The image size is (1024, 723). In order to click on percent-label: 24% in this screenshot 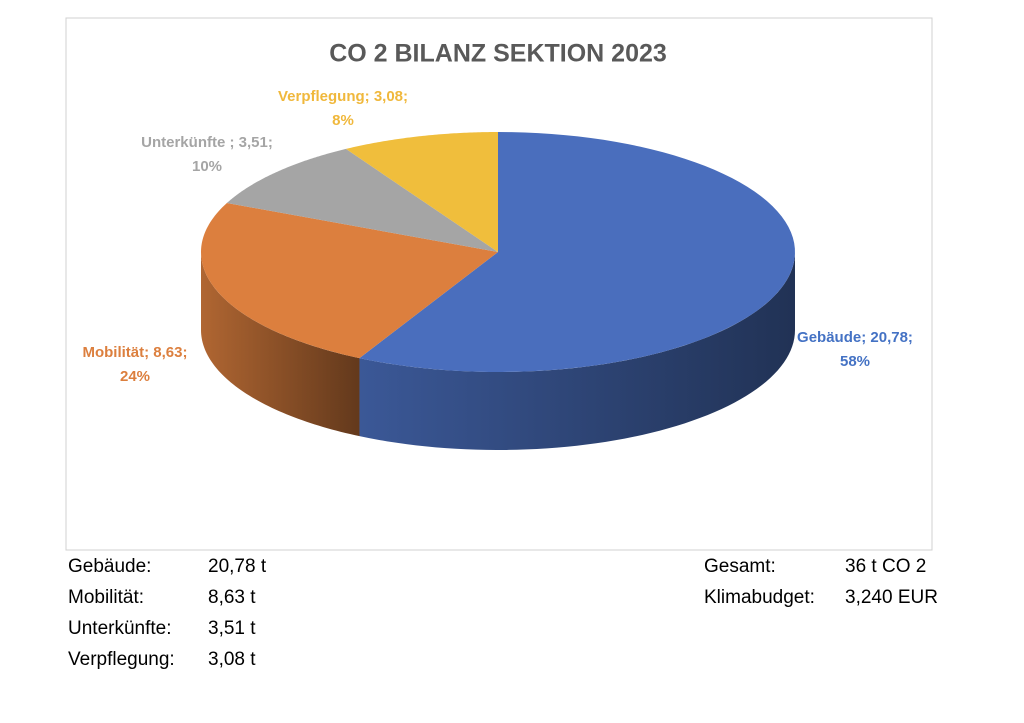, I will do `click(135, 376)`.